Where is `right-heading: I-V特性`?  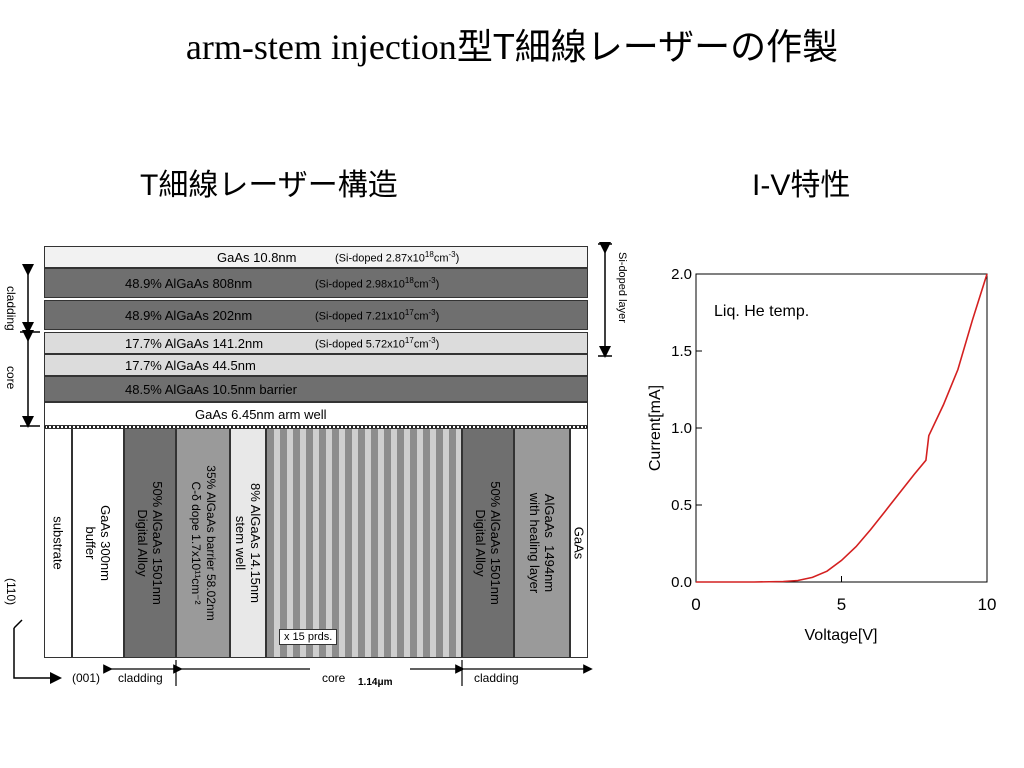 right-heading: I-V特性 is located at coordinates (801, 185).